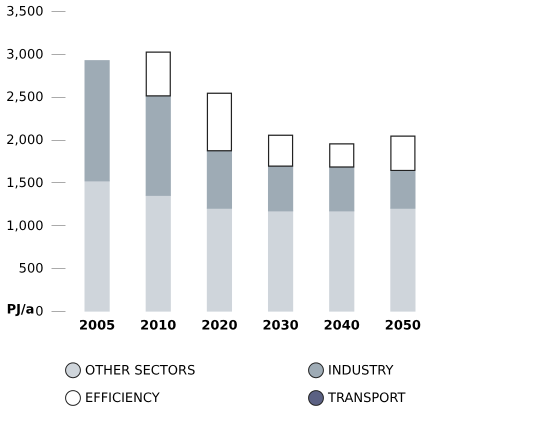  I want to click on x-tick-label: 2050, so click(402, 326).